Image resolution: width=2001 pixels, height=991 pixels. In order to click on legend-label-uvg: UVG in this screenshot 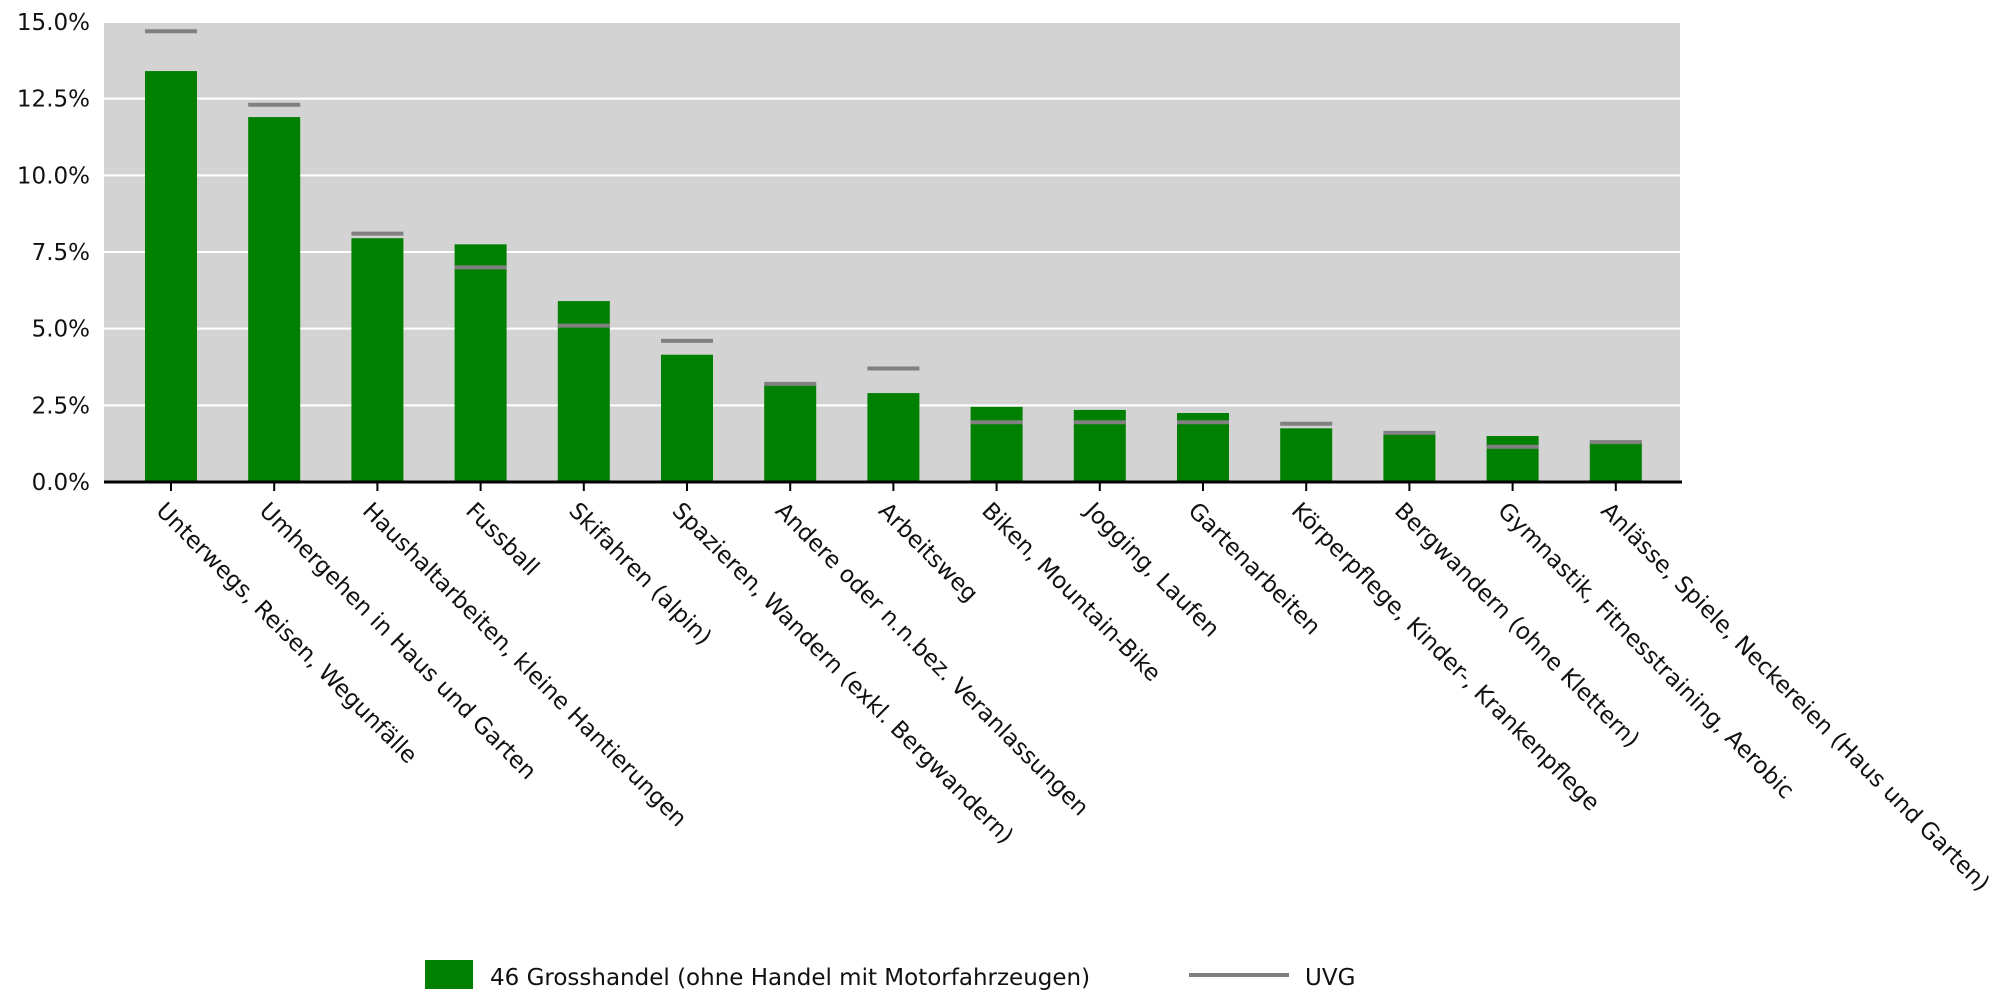, I will do `click(1330, 978)`.